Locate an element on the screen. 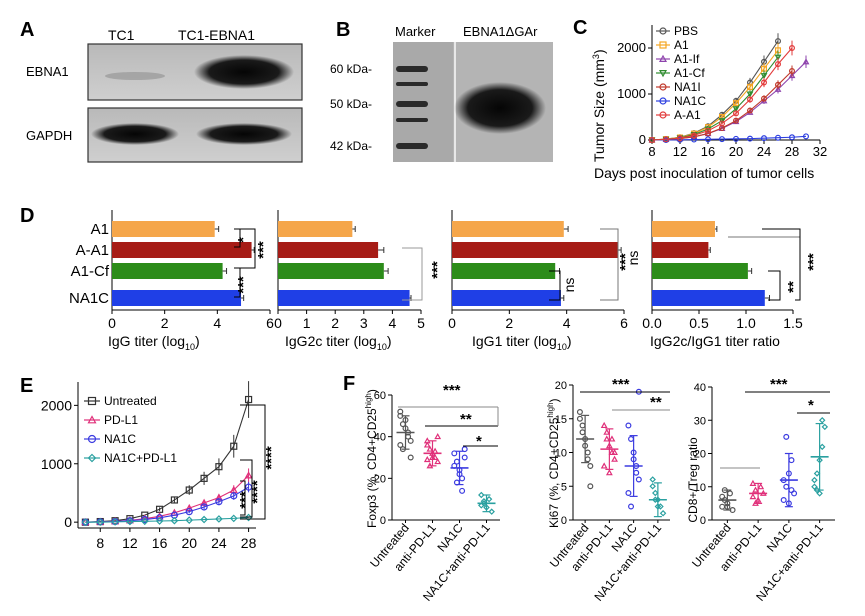 Image resolution: width=865 pixels, height=616 pixels. c-xlabel: Days post inoculation of tumor cells is located at coordinates (704, 173).